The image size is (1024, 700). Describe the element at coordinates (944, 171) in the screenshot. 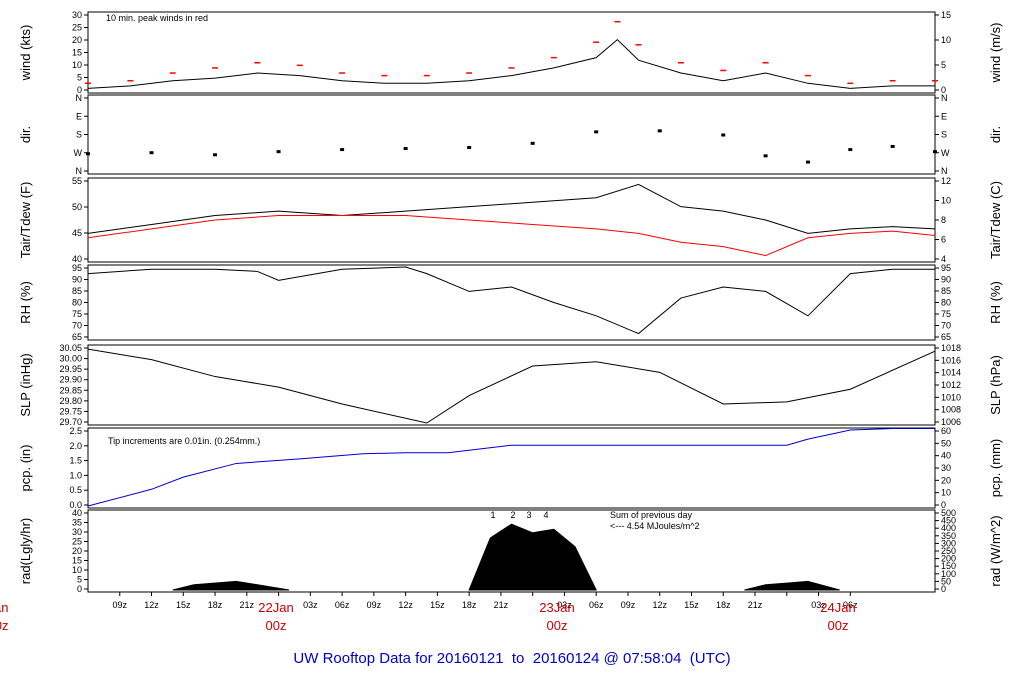

I see `ytick-label-right-dir: N` at that location.